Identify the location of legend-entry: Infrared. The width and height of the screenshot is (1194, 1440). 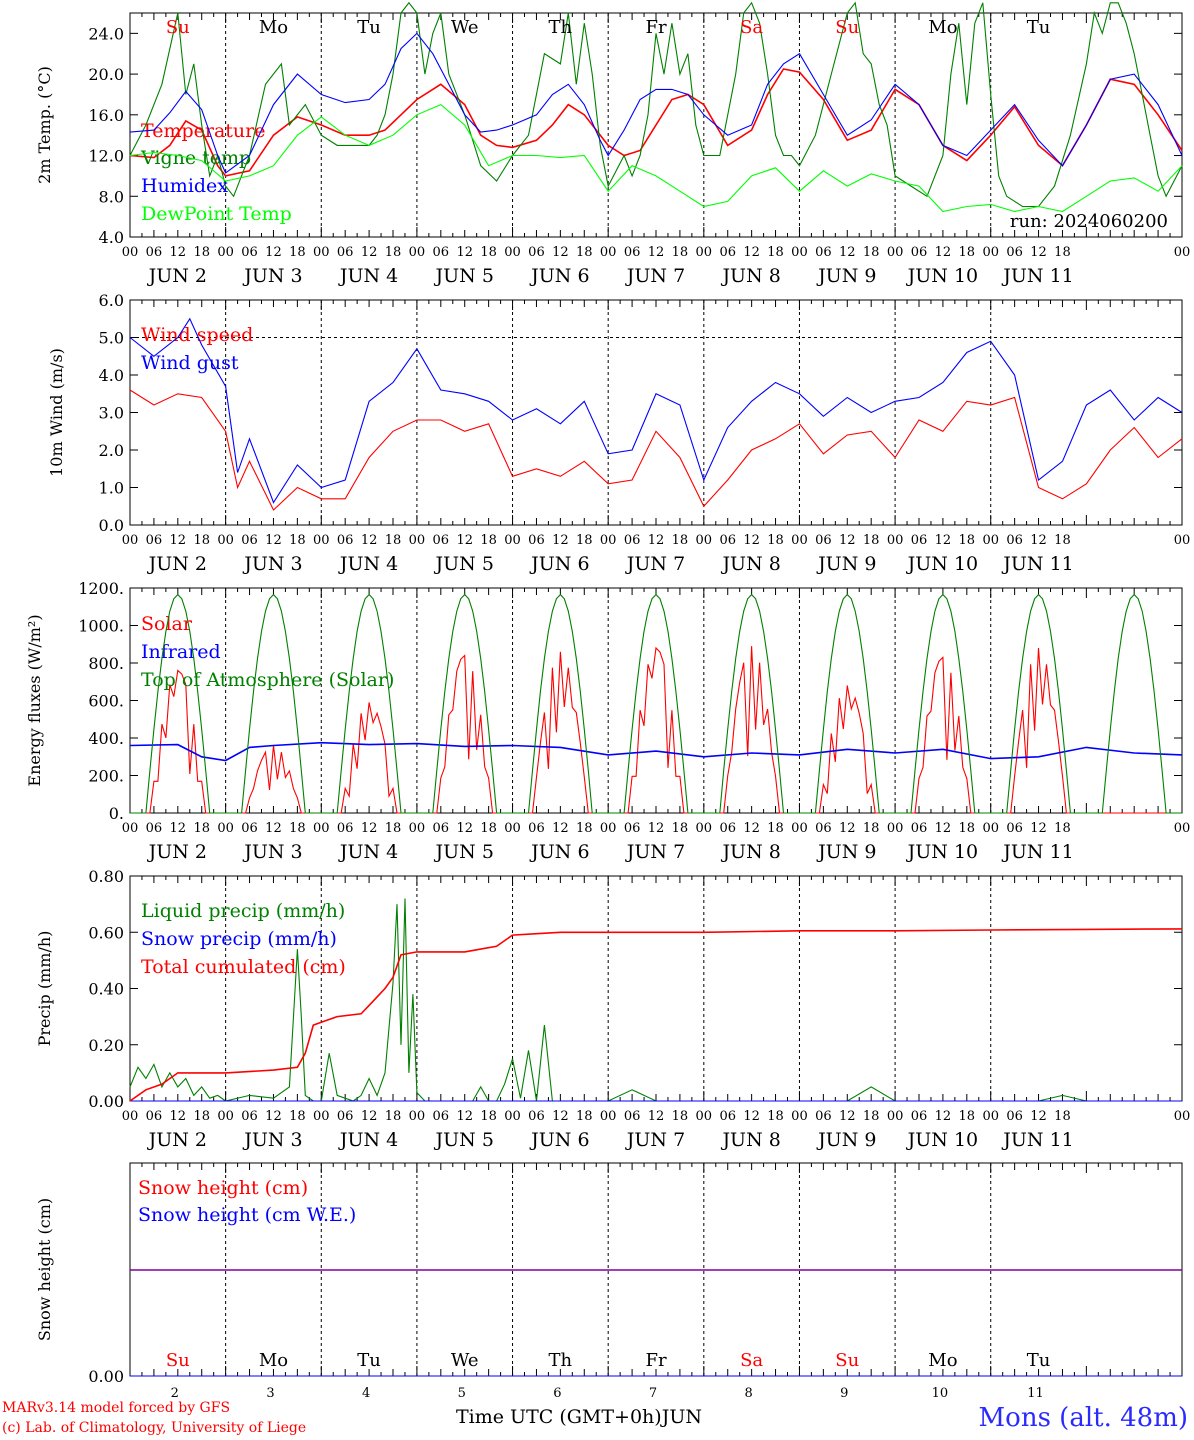
(181, 652).